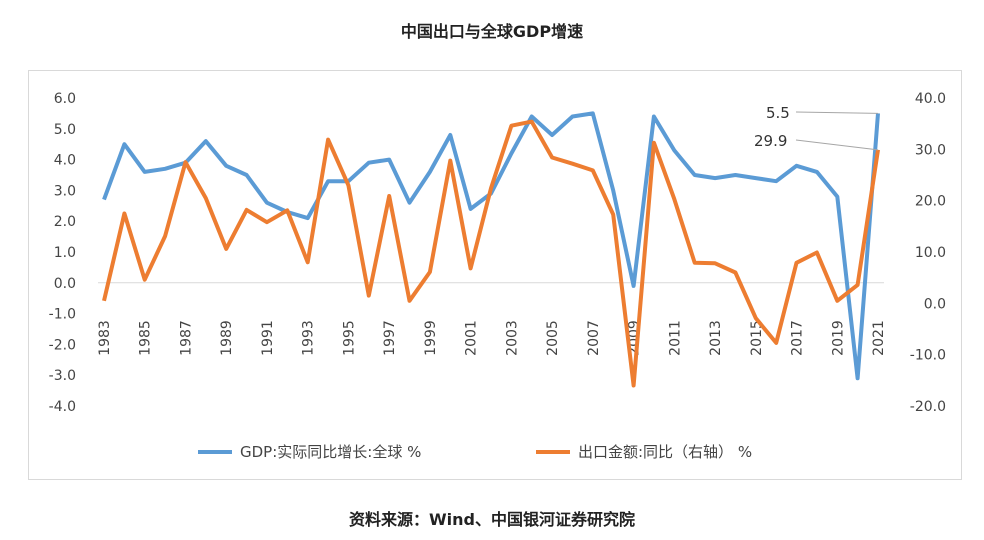  I want to click on left-tick-label: 0.0, so click(65, 284).